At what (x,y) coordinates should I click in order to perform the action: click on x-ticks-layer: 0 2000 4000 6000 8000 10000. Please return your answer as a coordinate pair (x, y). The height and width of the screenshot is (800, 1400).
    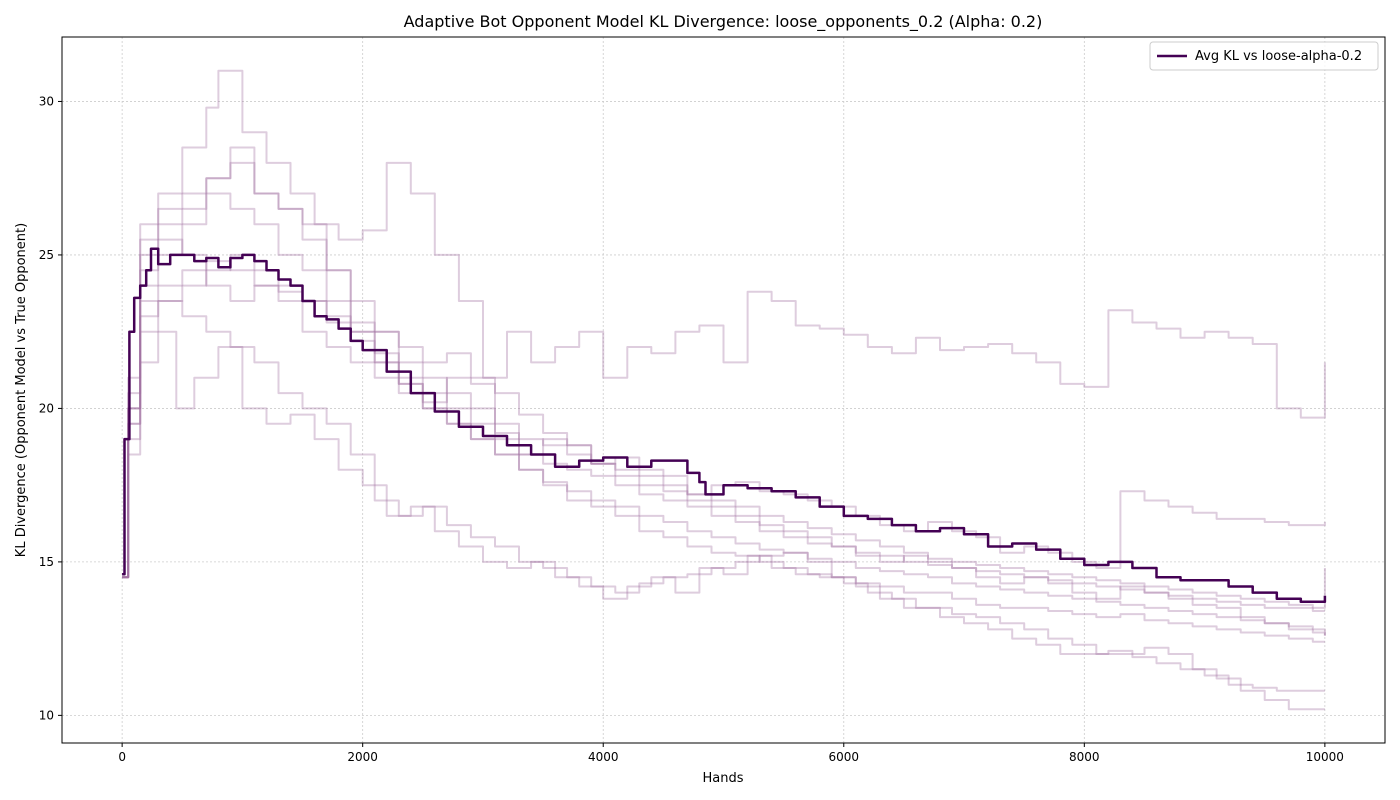
    Looking at the image, I should click on (731, 753).